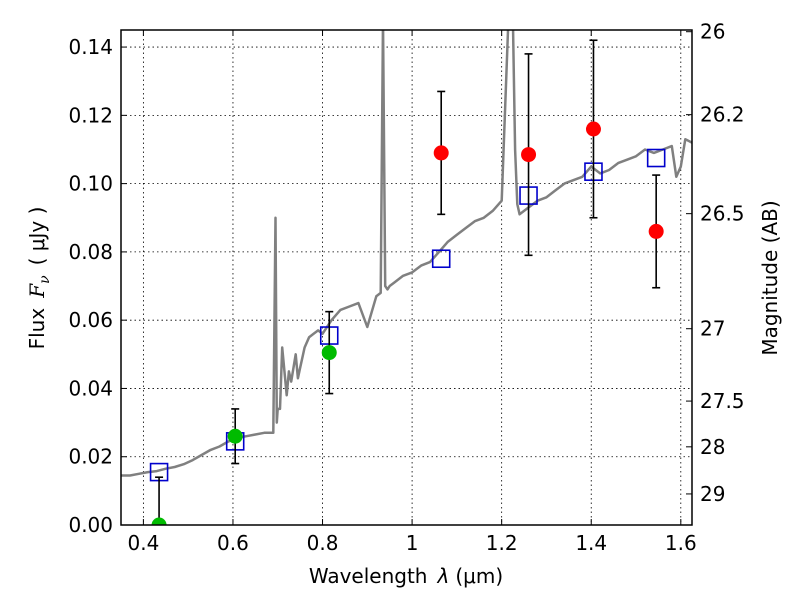  Describe the element at coordinates (712, 32) in the screenshot. I see `magnitude-tick-label: 26` at that location.